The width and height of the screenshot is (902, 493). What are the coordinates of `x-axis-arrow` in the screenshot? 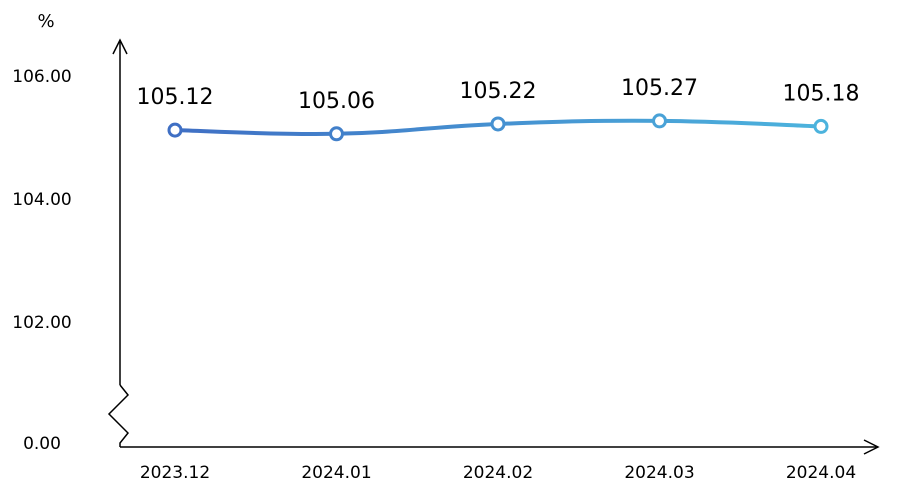 It's located at (871, 447).